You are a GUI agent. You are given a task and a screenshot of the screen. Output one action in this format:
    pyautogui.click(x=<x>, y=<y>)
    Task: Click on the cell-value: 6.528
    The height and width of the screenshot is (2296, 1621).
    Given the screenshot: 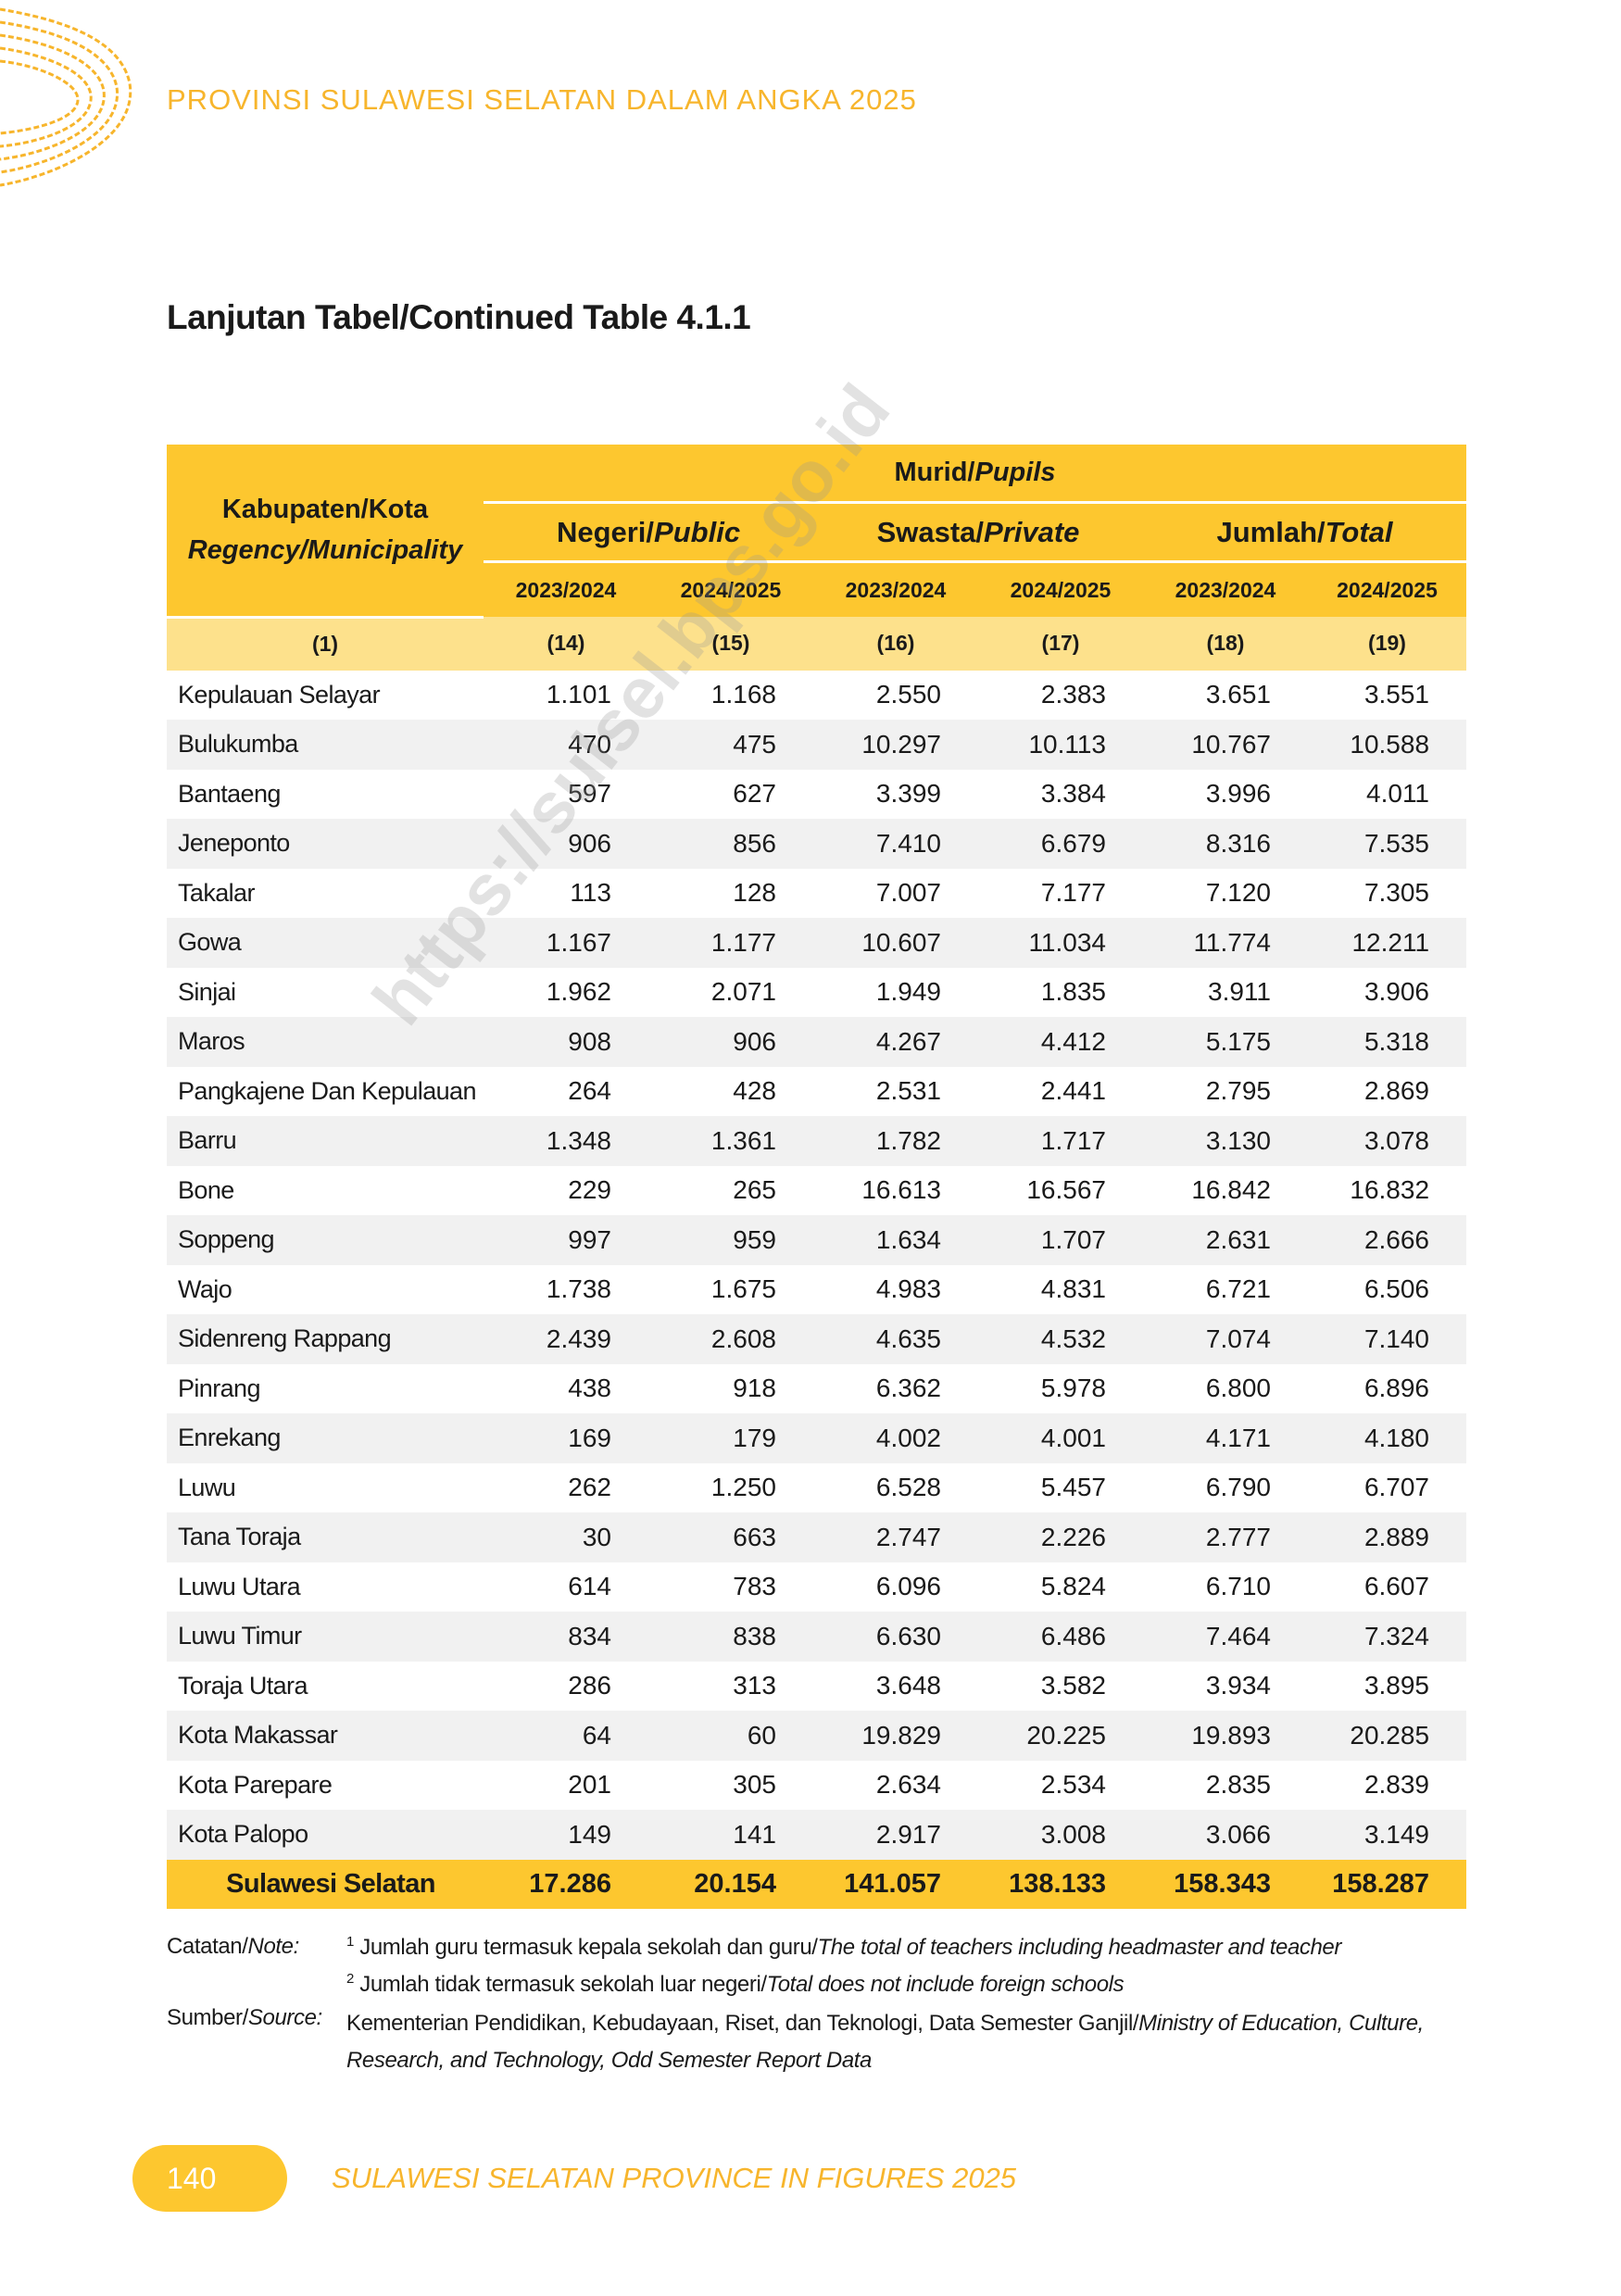 What is the action you would take?
    pyautogui.click(x=908, y=1487)
    